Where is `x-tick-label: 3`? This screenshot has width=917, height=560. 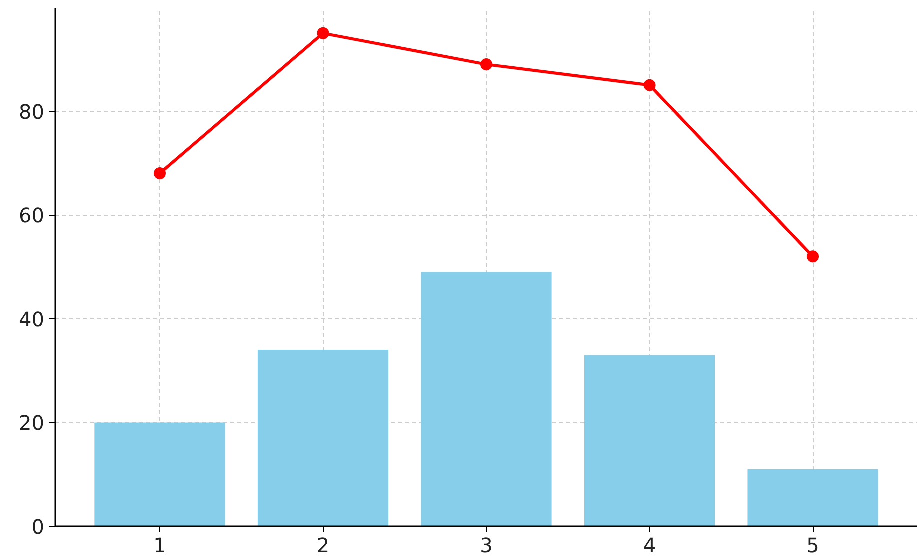
x-tick-label: 3 is located at coordinates (486, 546).